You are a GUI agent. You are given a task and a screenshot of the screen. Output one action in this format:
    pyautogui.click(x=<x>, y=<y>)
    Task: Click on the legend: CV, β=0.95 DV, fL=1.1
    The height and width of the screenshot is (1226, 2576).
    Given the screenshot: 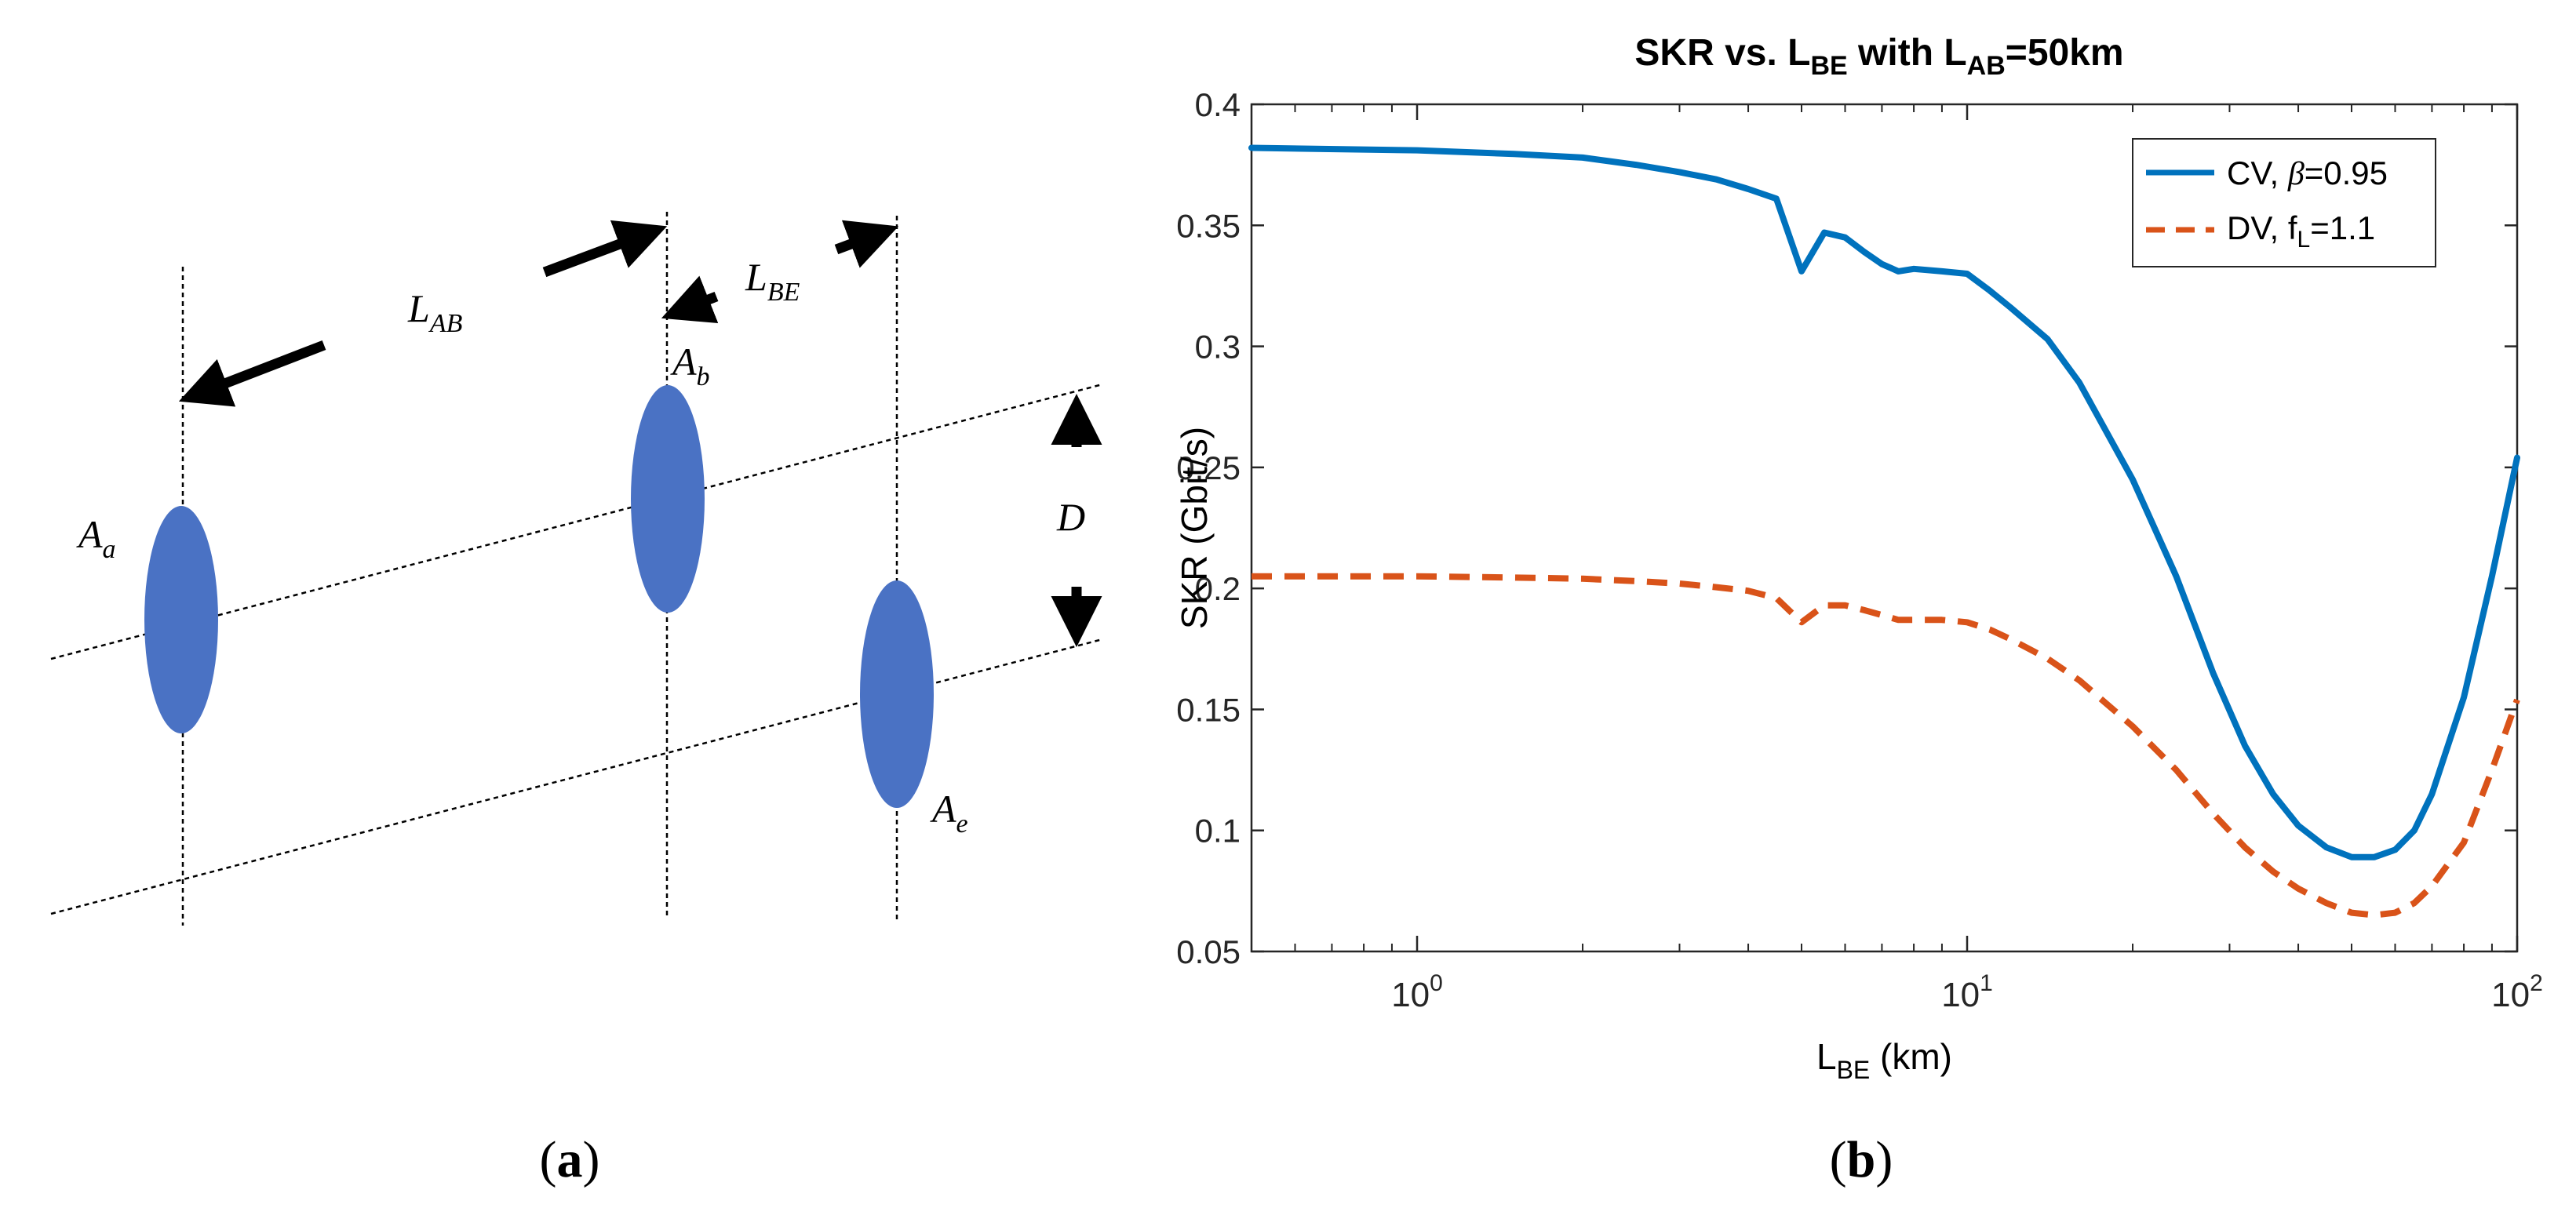 What is the action you would take?
    pyautogui.click(x=2284, y=202)
    